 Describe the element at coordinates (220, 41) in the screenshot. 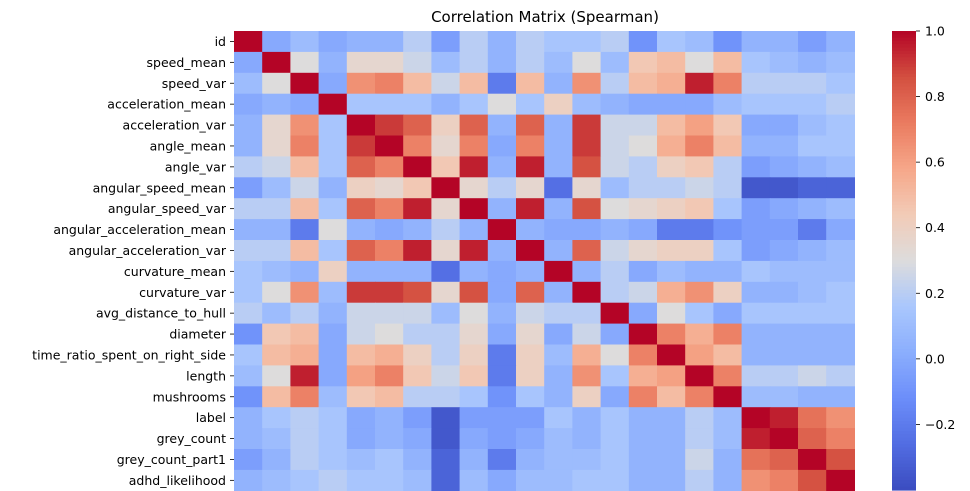

I see `y-tick-label-id: id` at that location.